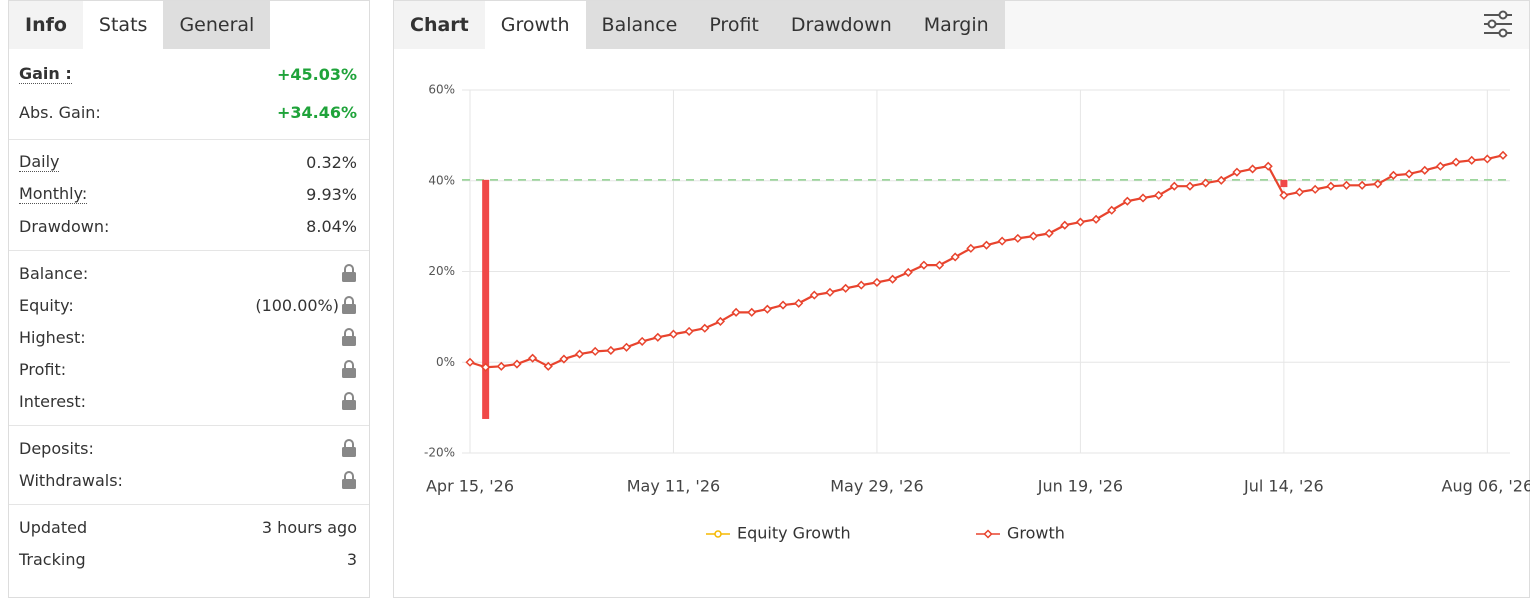 The width and height of the screenshot is (1530, 610). Describe the element at coordinates (54, 273) in the screenshot. I see `stat-label: Balance:` at that location.